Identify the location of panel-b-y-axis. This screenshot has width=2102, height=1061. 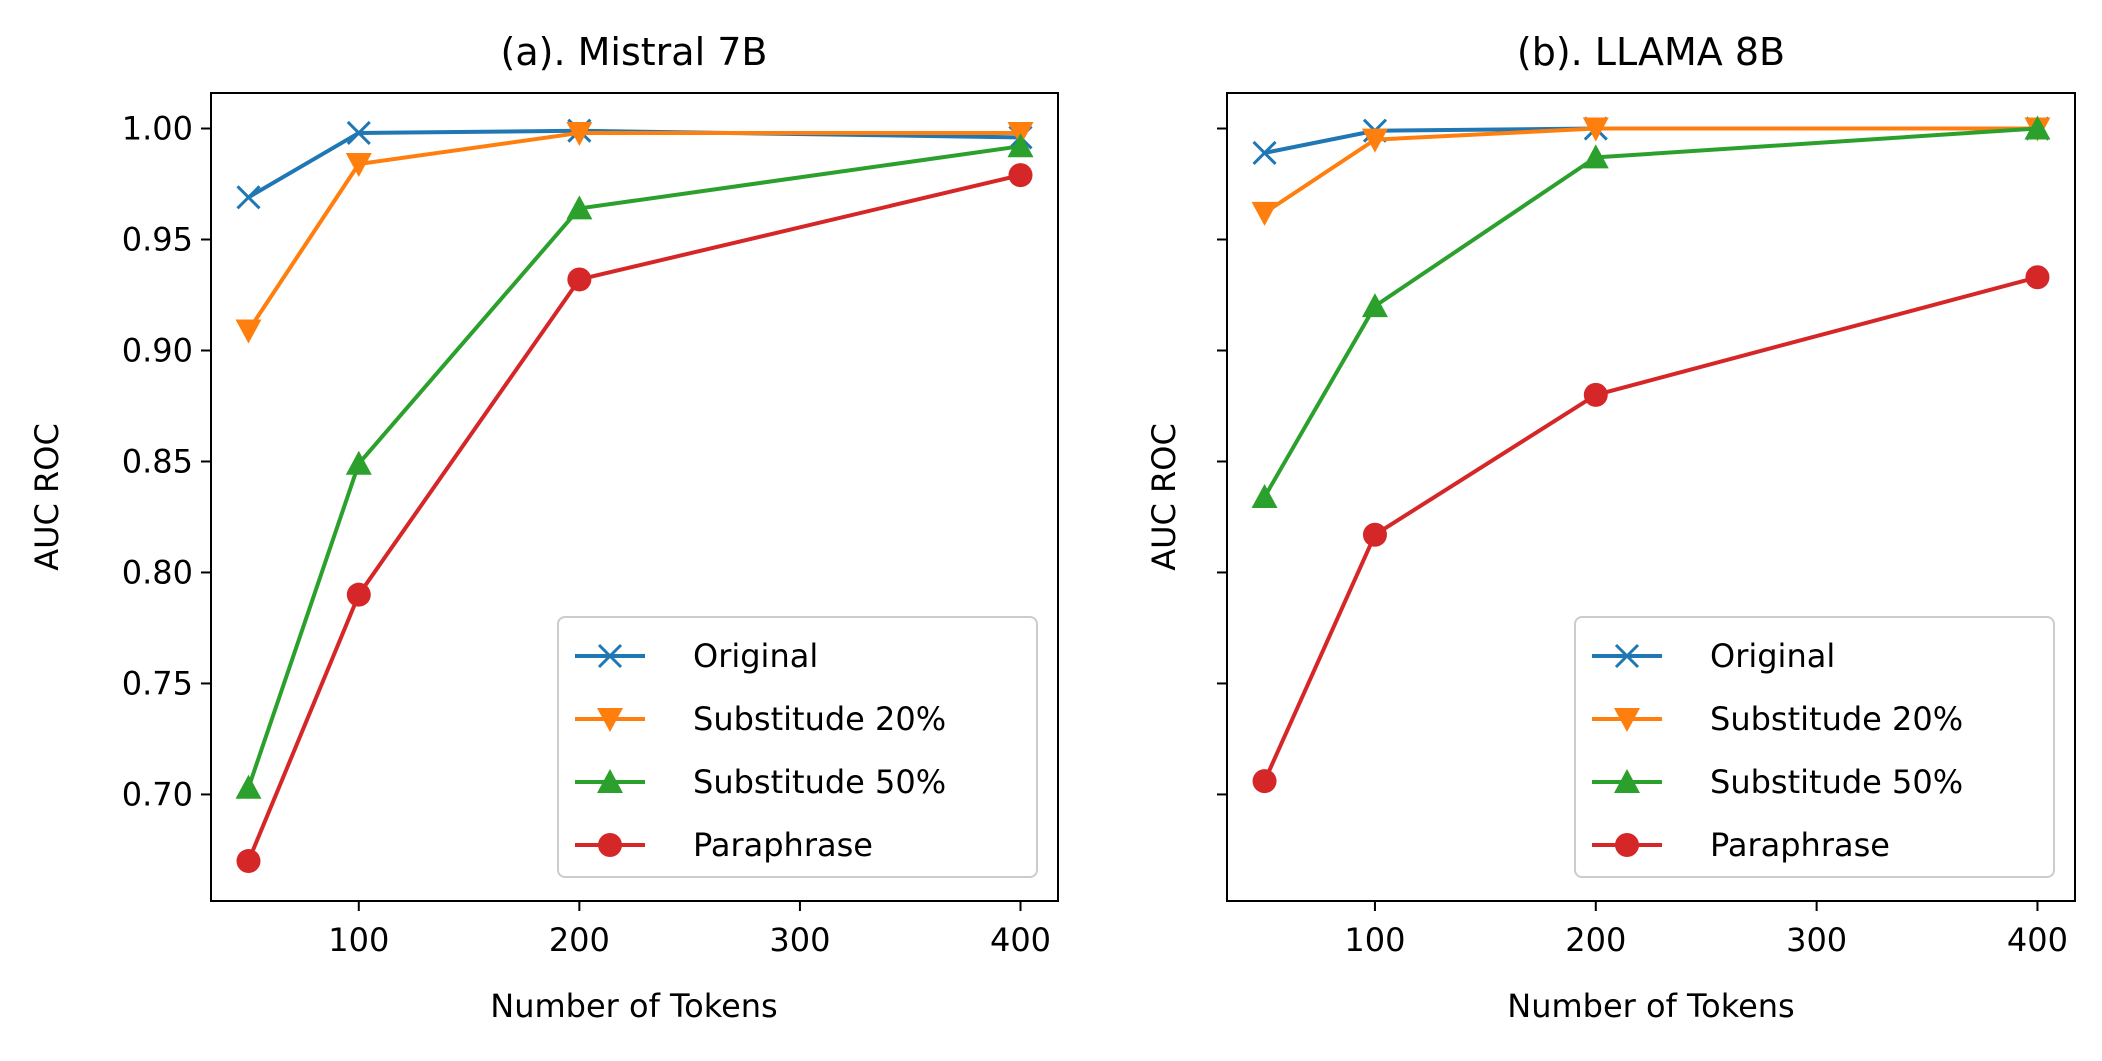
(1222, 461).